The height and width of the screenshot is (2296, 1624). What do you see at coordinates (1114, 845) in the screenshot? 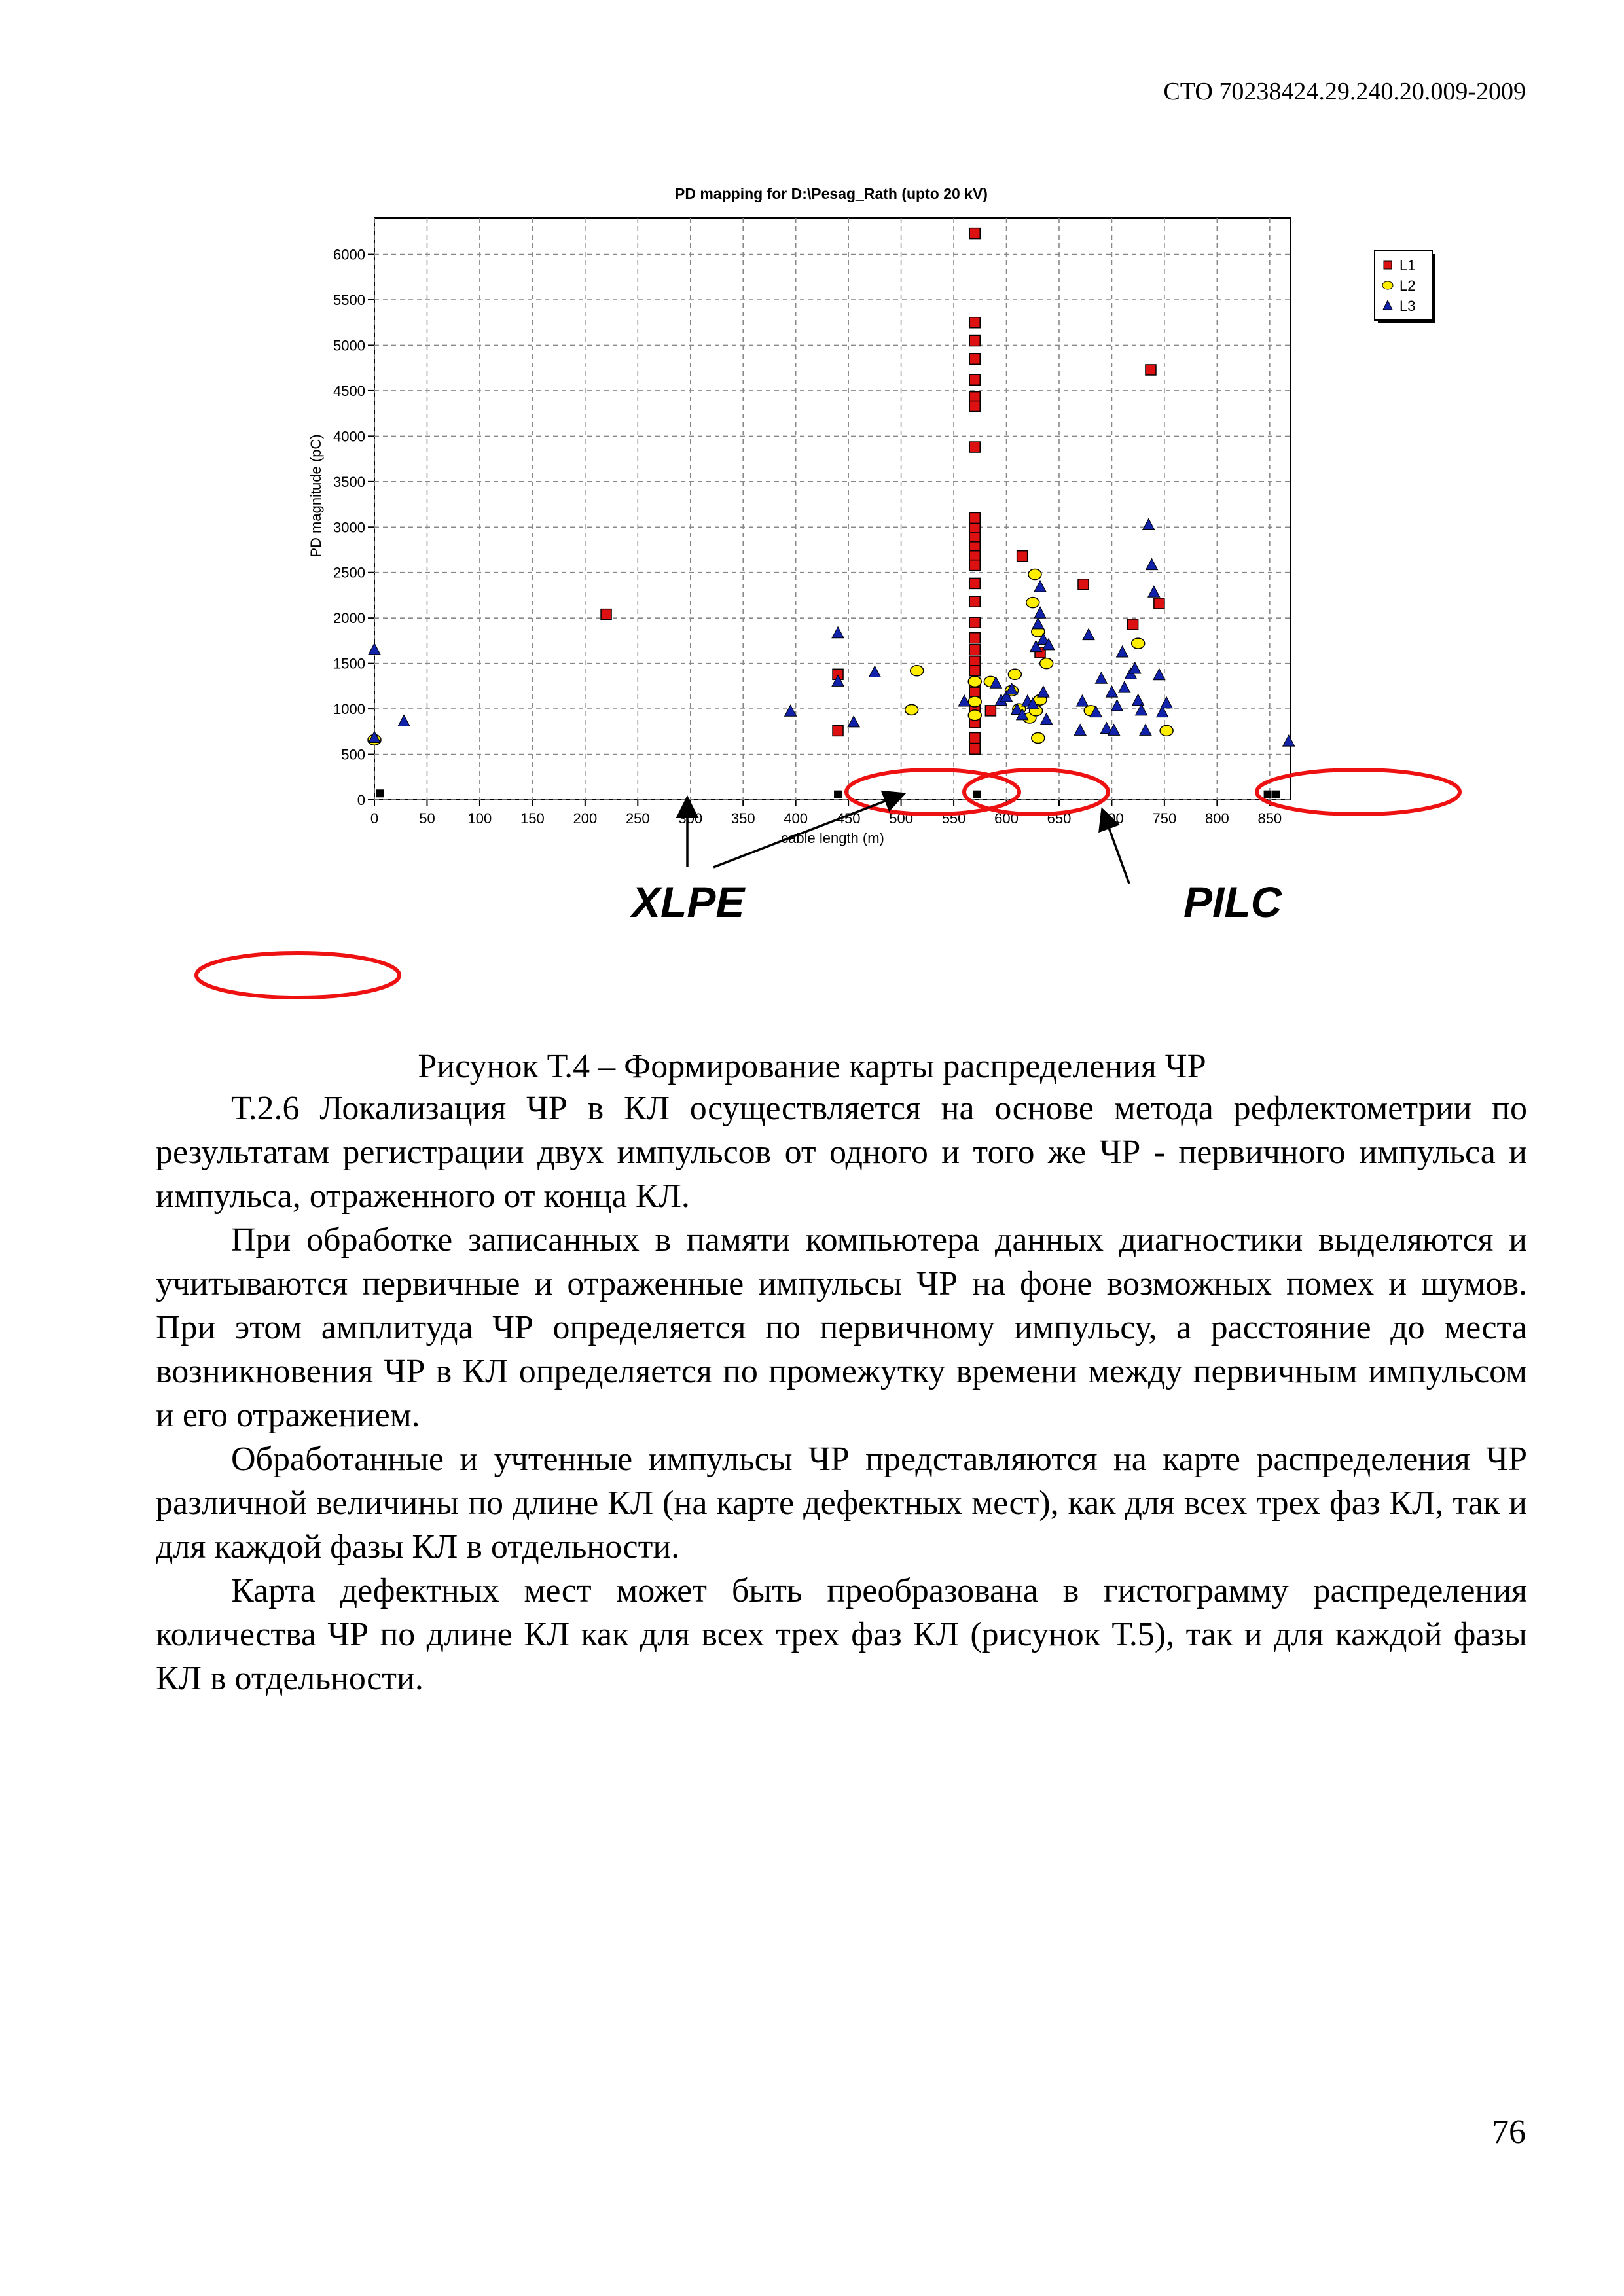
I see `pilc-arrow` at bounding box center [1114, 845].